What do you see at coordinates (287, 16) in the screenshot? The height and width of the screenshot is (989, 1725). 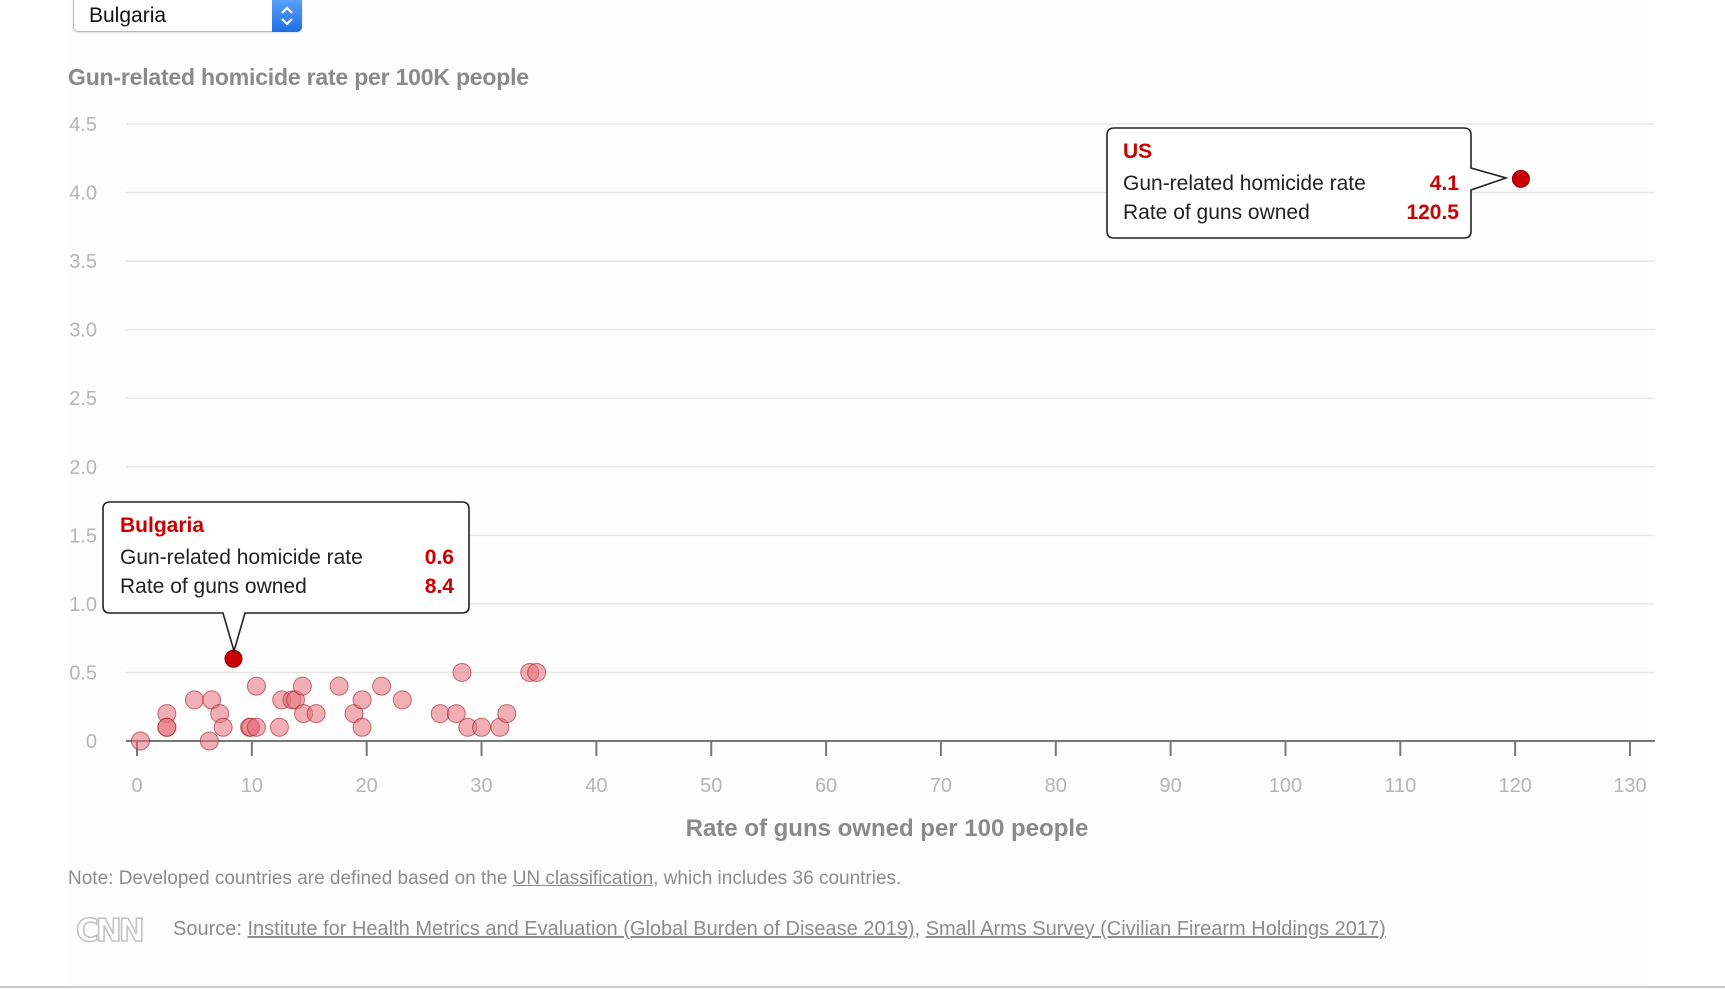 I see `chevron-up-down-icon` at bounding box center [287, 16].